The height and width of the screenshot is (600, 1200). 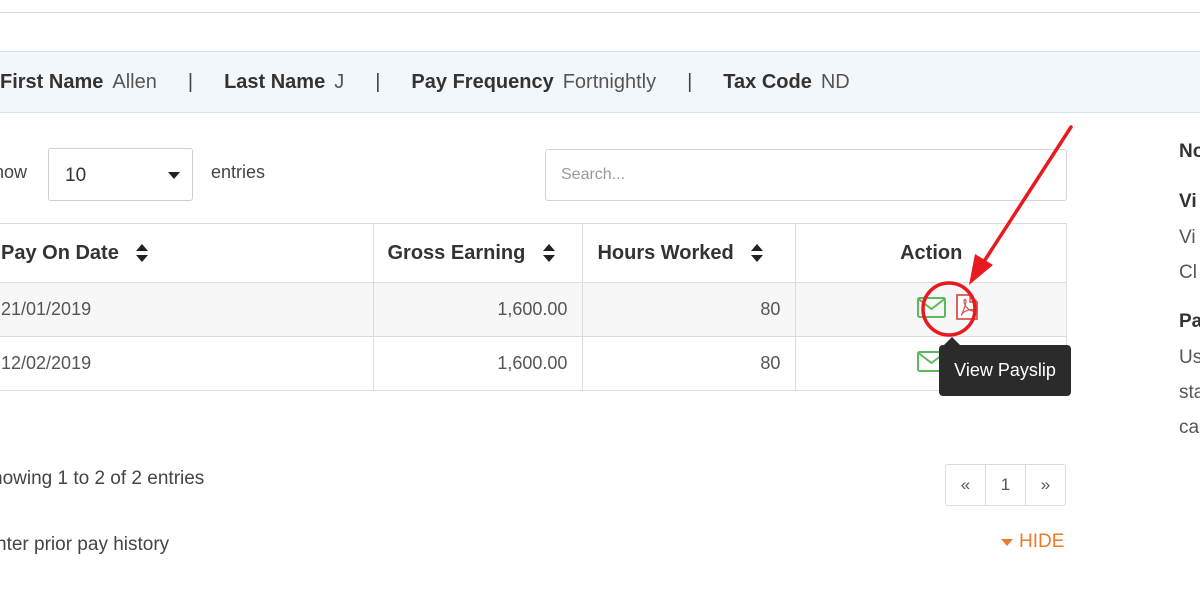 What do you see at coordinates (187, 309) in the screenshot?
I see `pay-on-date-cell: 21/01/2019` at bounding box center [187, 309].